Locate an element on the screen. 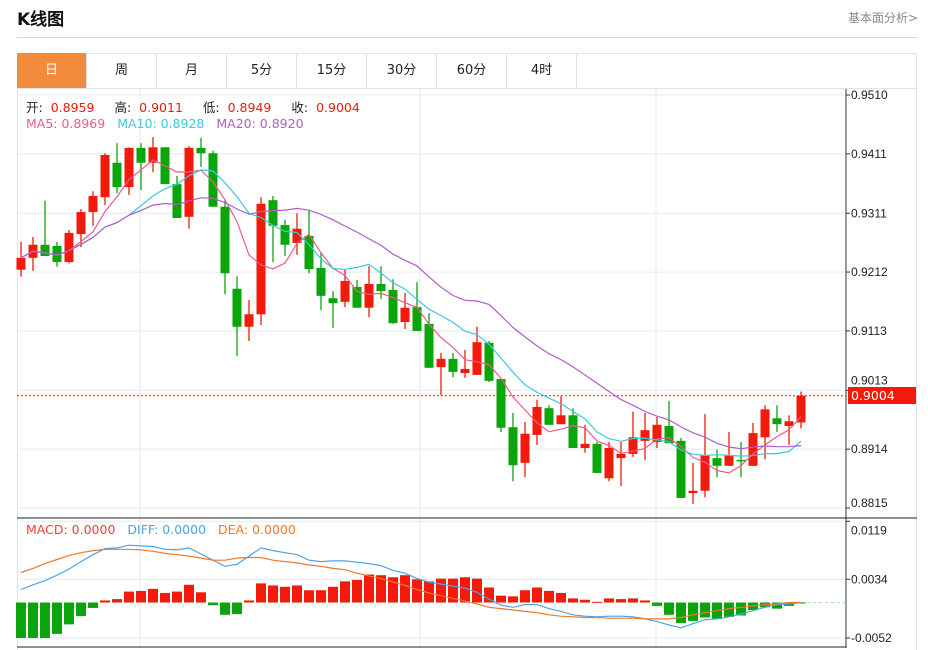 This screenshot has height=650, width=928. y-tick-label: 0.8815 is located at coordinates (869, 503).